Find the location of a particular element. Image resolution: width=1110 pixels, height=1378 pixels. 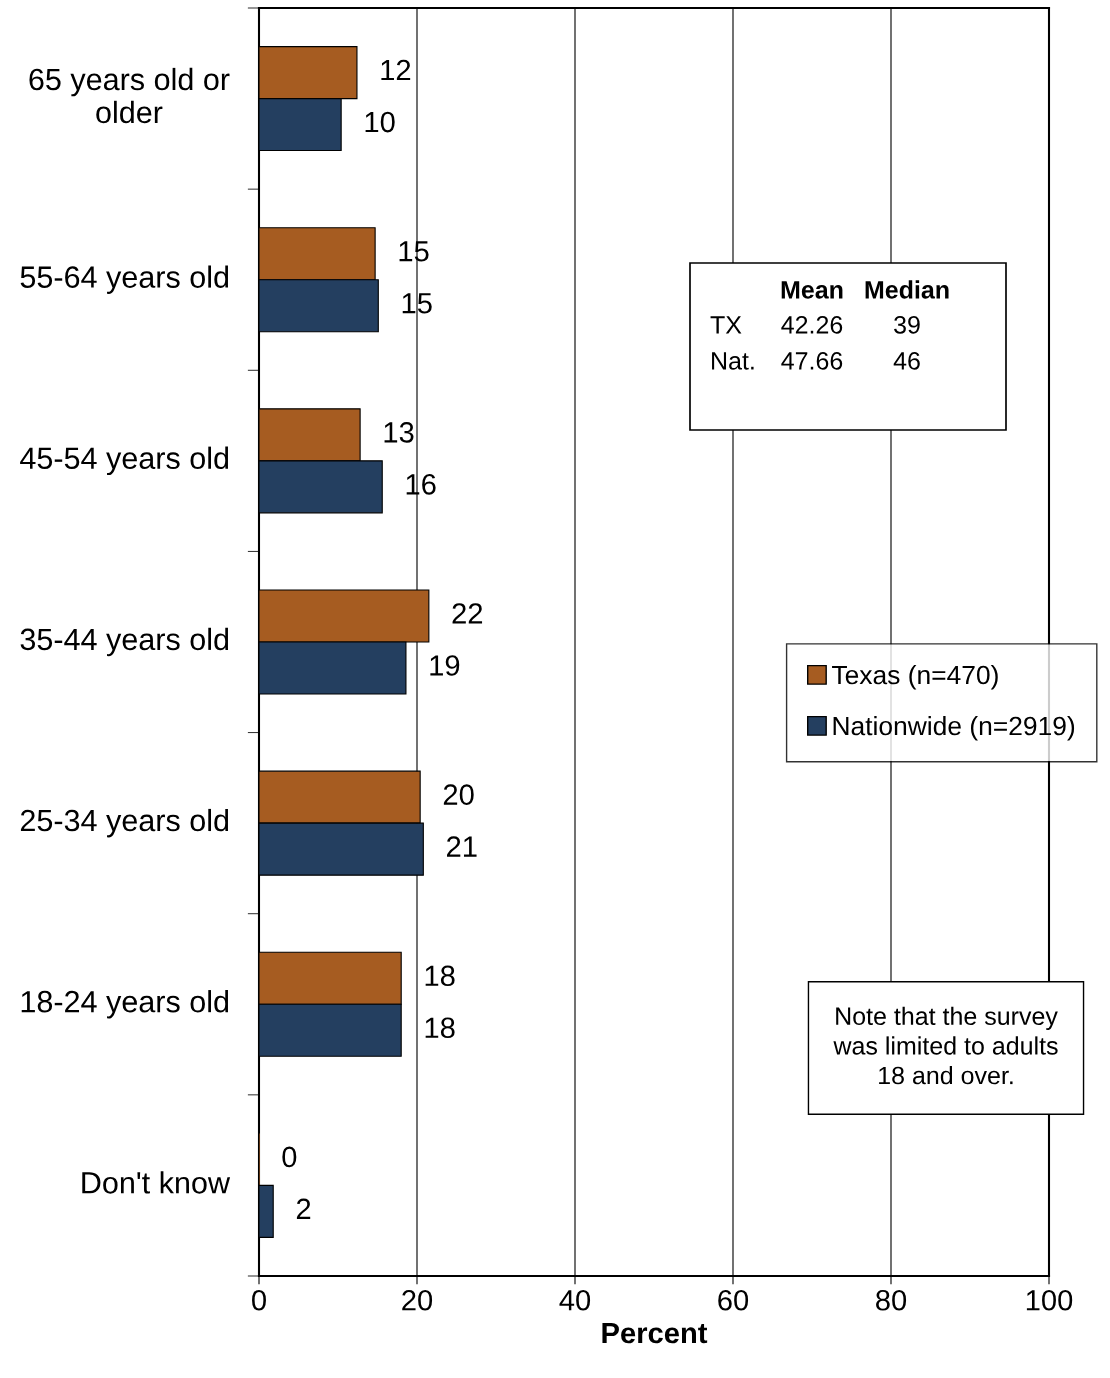

x-tick-label: 80 is located at coordinates (891, 1300).